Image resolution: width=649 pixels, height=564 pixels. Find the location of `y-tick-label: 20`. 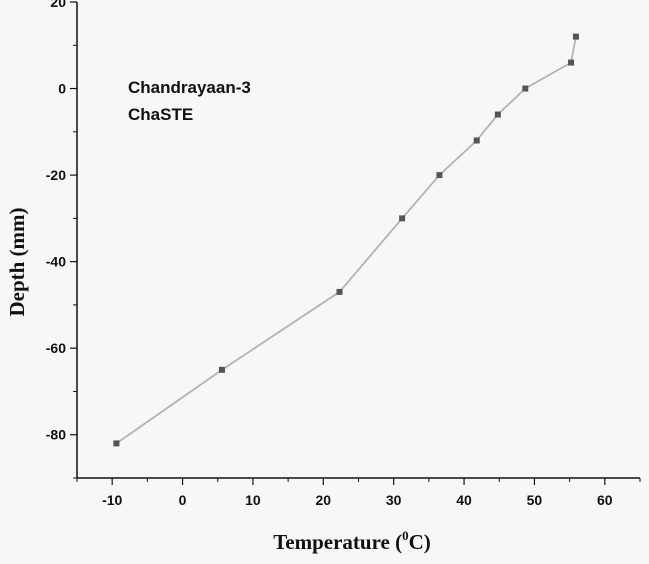

y-tick-label: 20 is located at coordinates (58, 5).